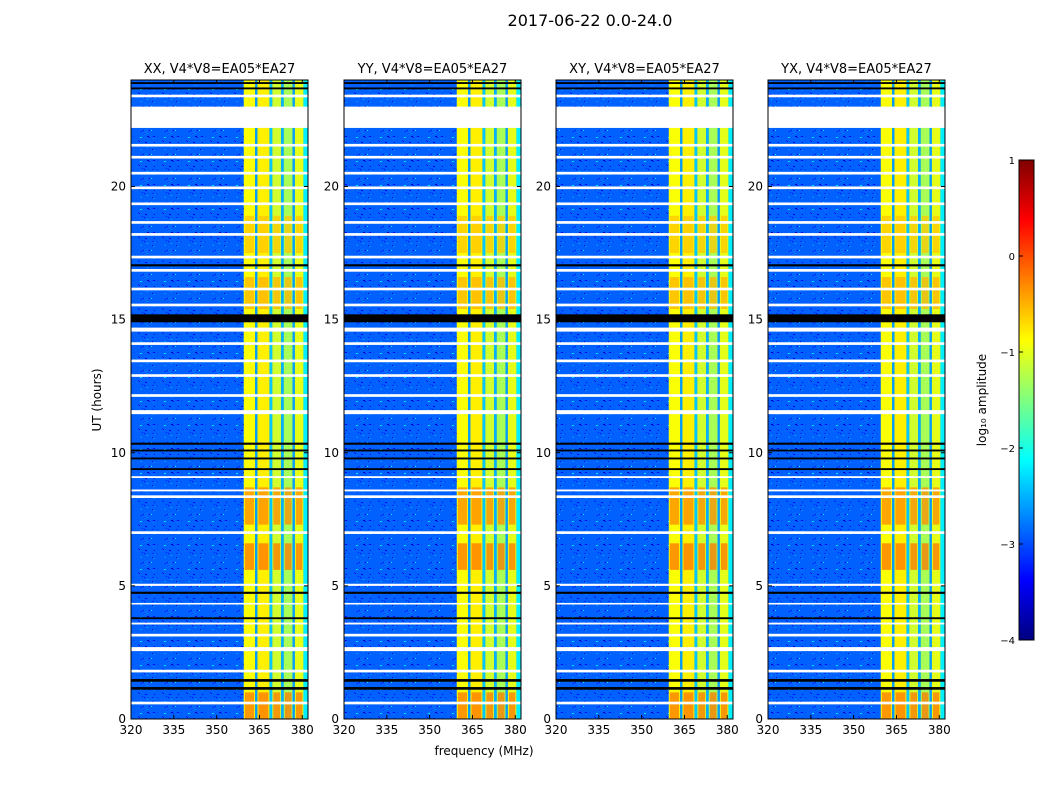 Image resolution: width=1050 pixels, height=800 pixels. What do you see at coordinates (543, 320) in the screenshot?
I see `y-tick-label: 15` at bounding box center [543, 320].